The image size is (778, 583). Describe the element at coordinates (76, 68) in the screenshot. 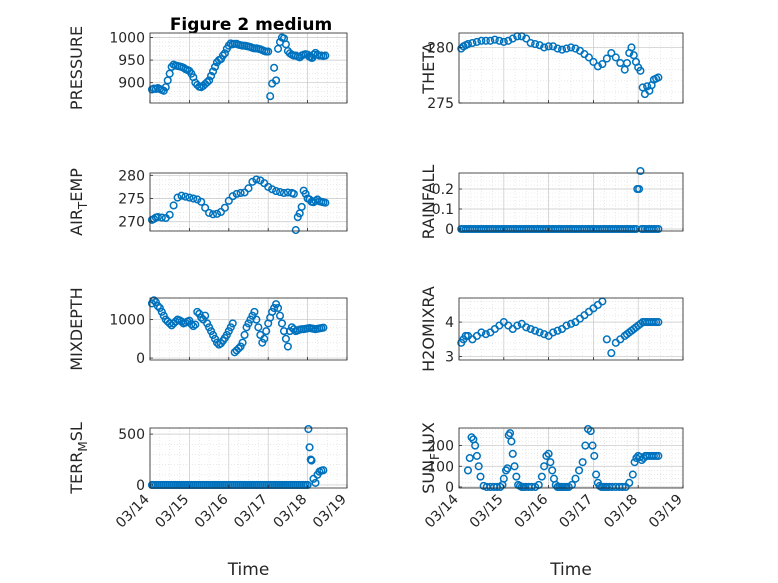

I see `y-axis-label: PRESSURE` at that location.